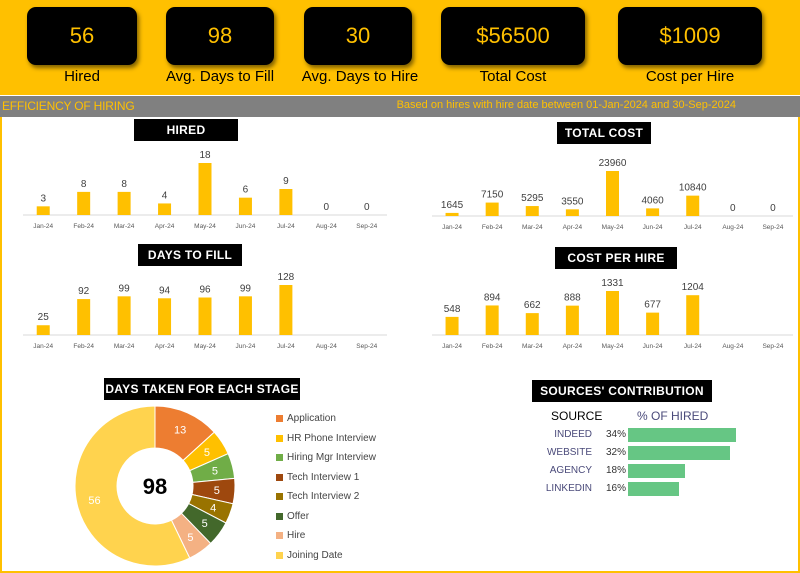 This screenshot has width=800, height=573. I want to click on total_cost-tick-label: Mar-24, so click(532, 227).